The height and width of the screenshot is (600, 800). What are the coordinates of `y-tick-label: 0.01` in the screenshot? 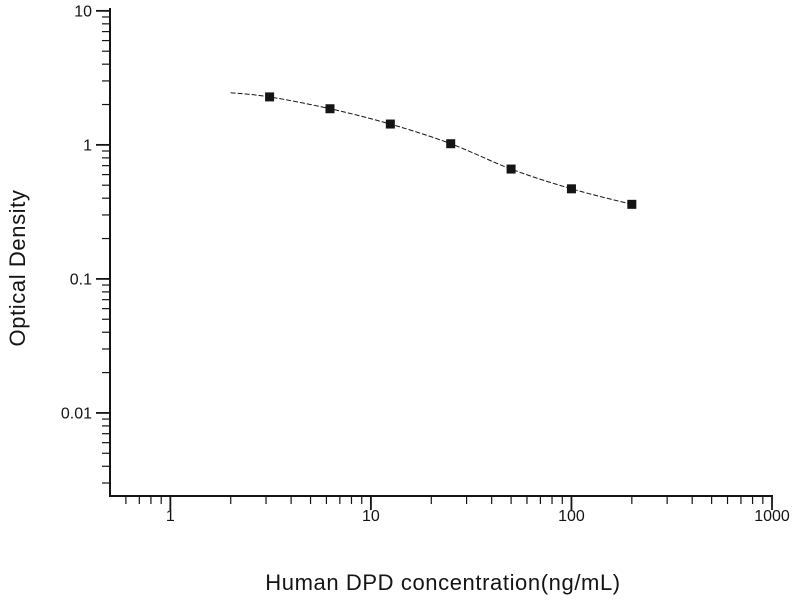 It's located at (76, 413).